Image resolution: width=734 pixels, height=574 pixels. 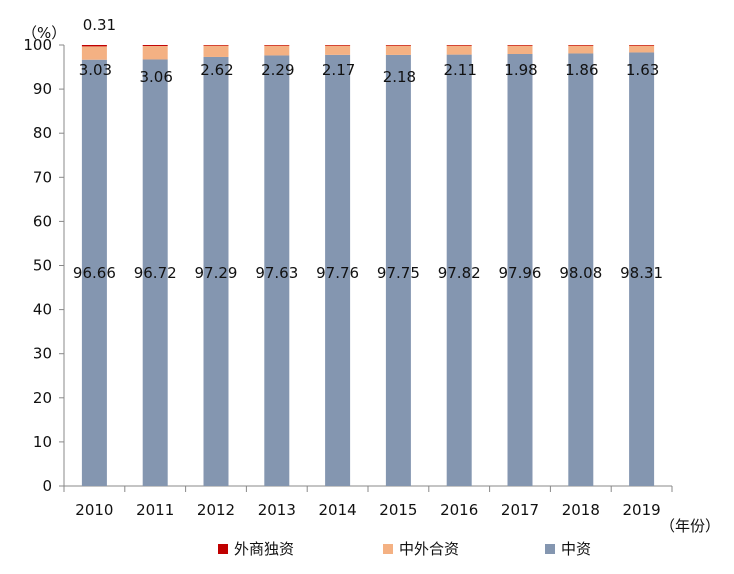 What do you see at coordinates (216, 510) in the screenshot?
I see `x-tick-label: 2012` at bounding box center [216, 510].